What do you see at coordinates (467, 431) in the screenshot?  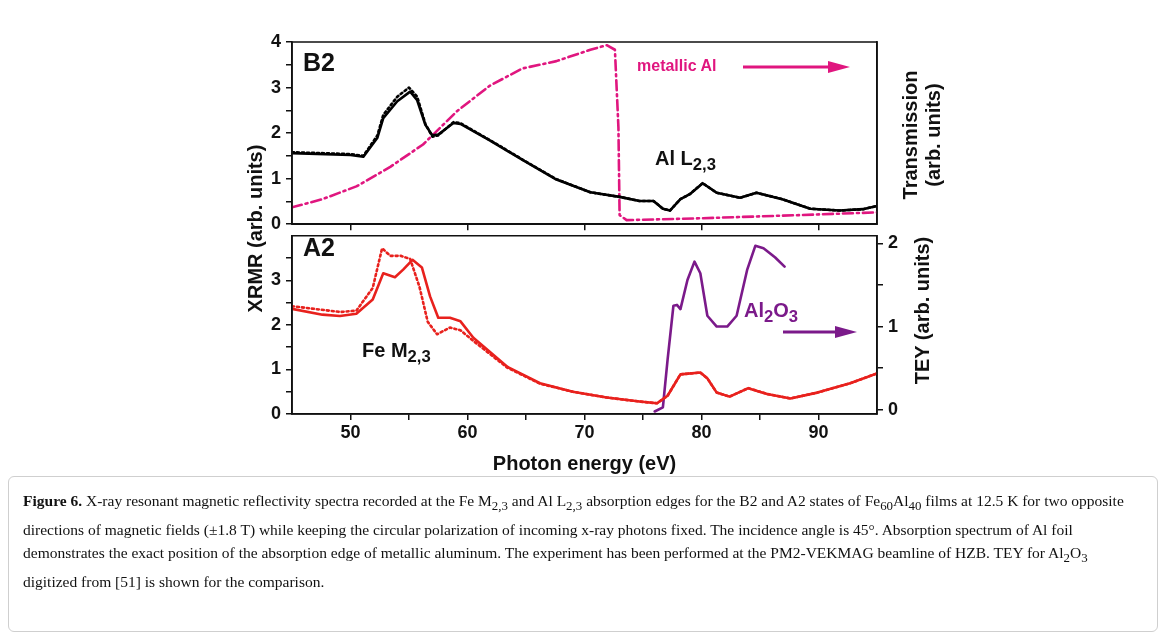 I see `x-tick-label: 60` at bounding box center [467, 431].